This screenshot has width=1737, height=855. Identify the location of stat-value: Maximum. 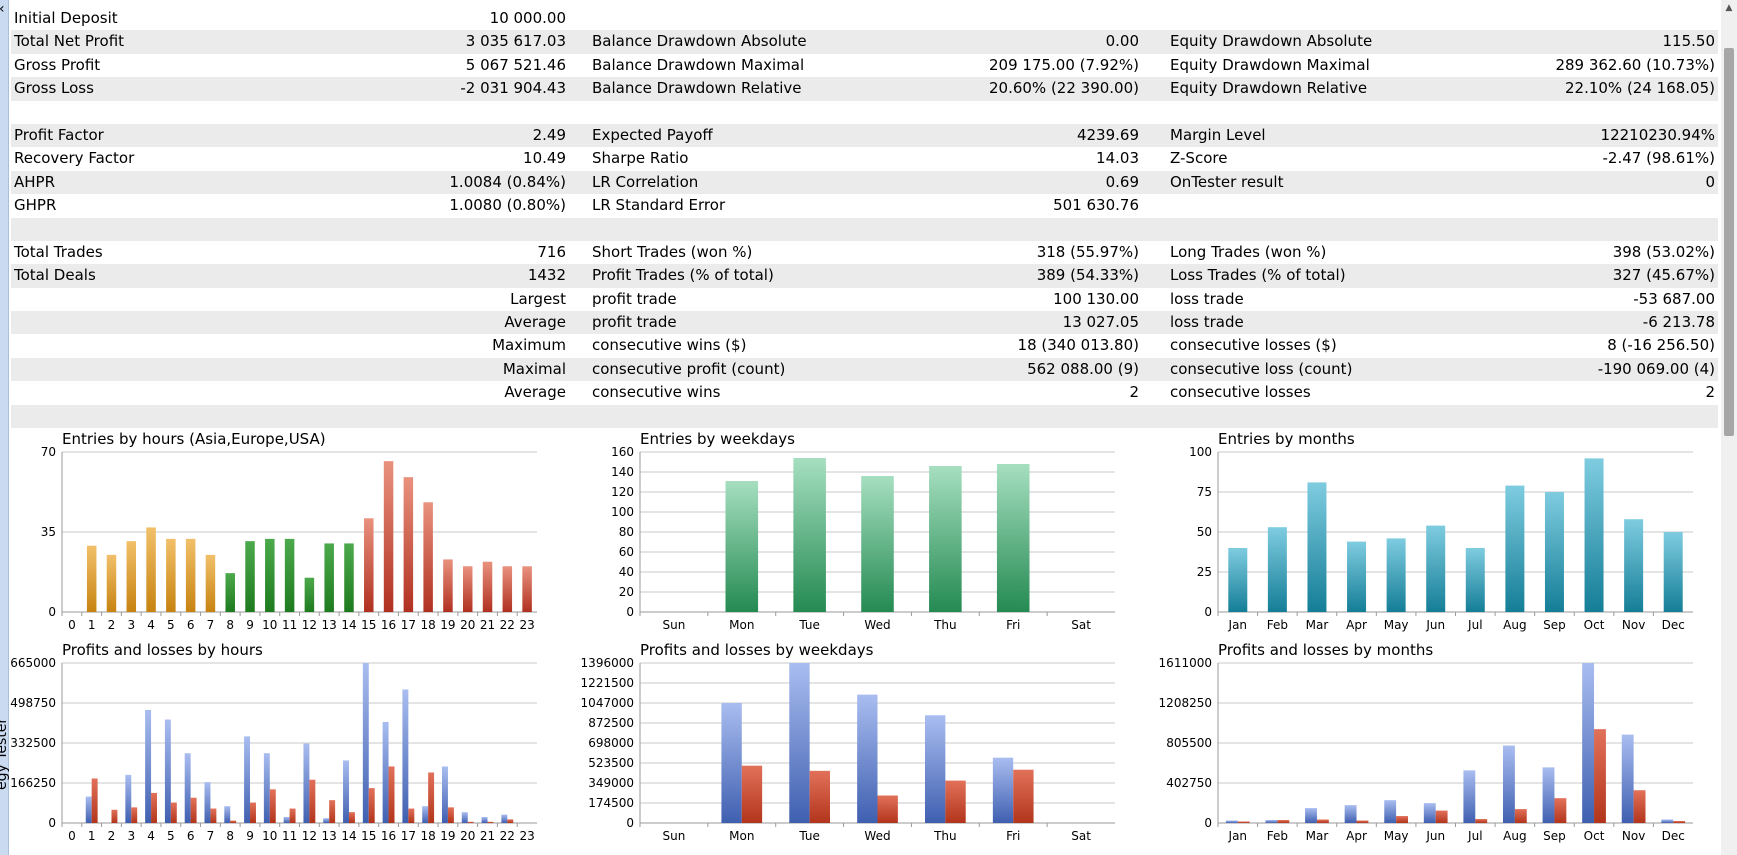
(529, 345).